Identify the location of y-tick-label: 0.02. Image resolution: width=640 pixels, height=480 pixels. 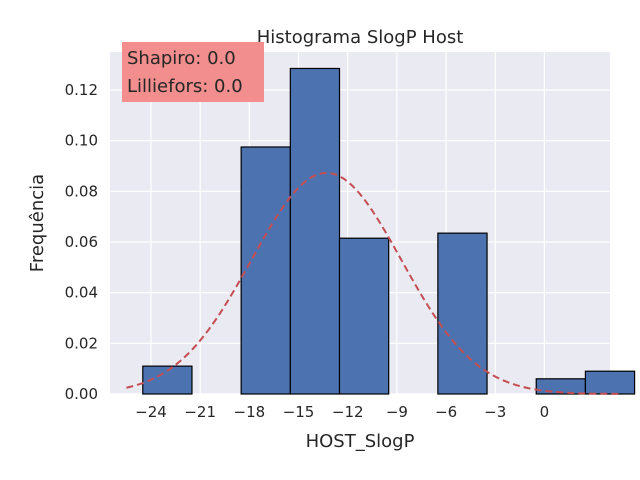
(81, 343).